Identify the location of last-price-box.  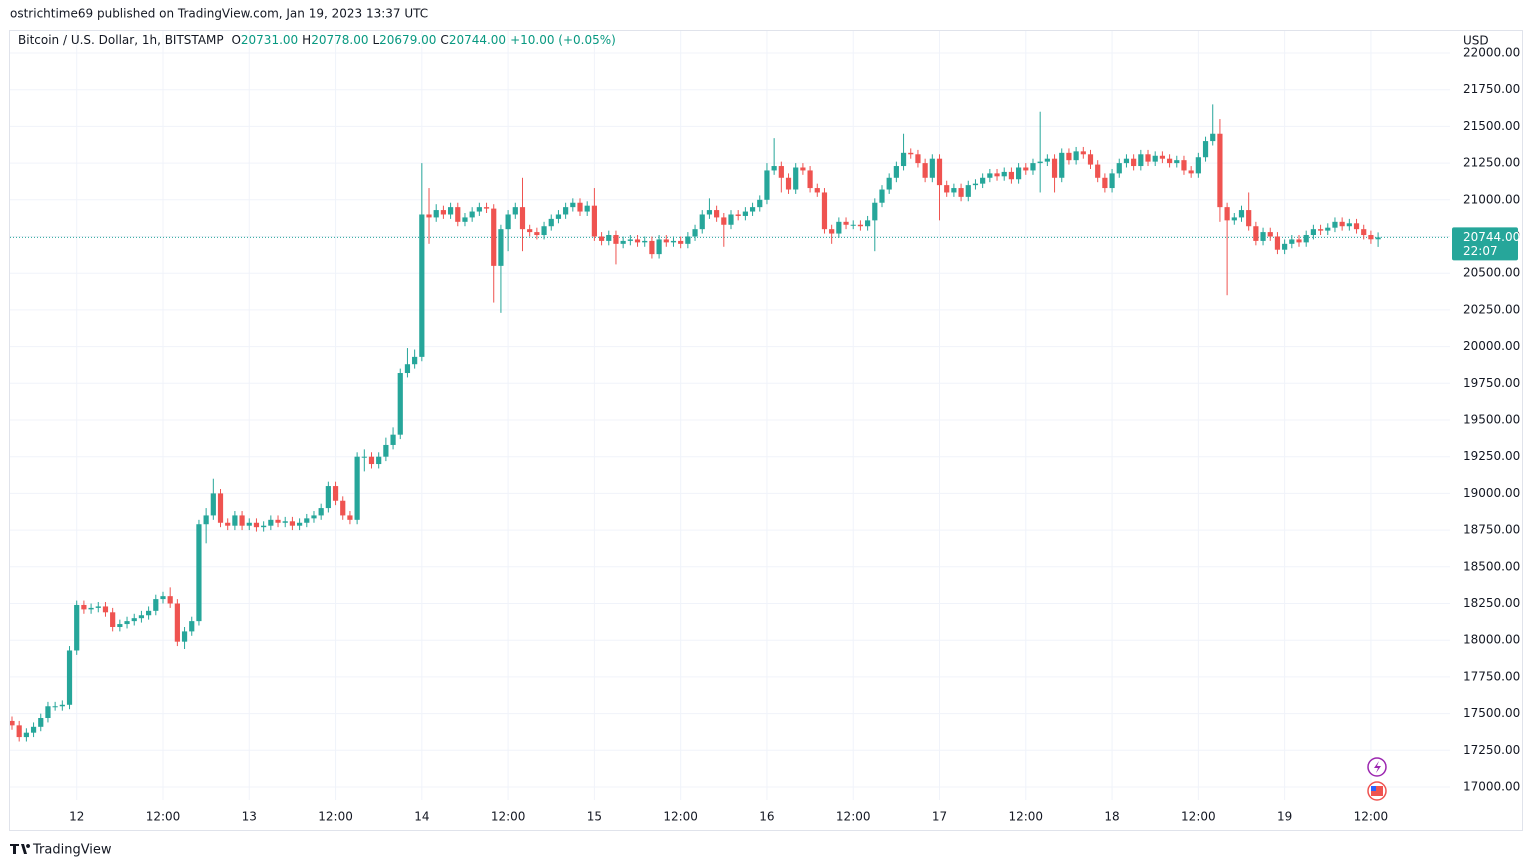
(1485, 244).